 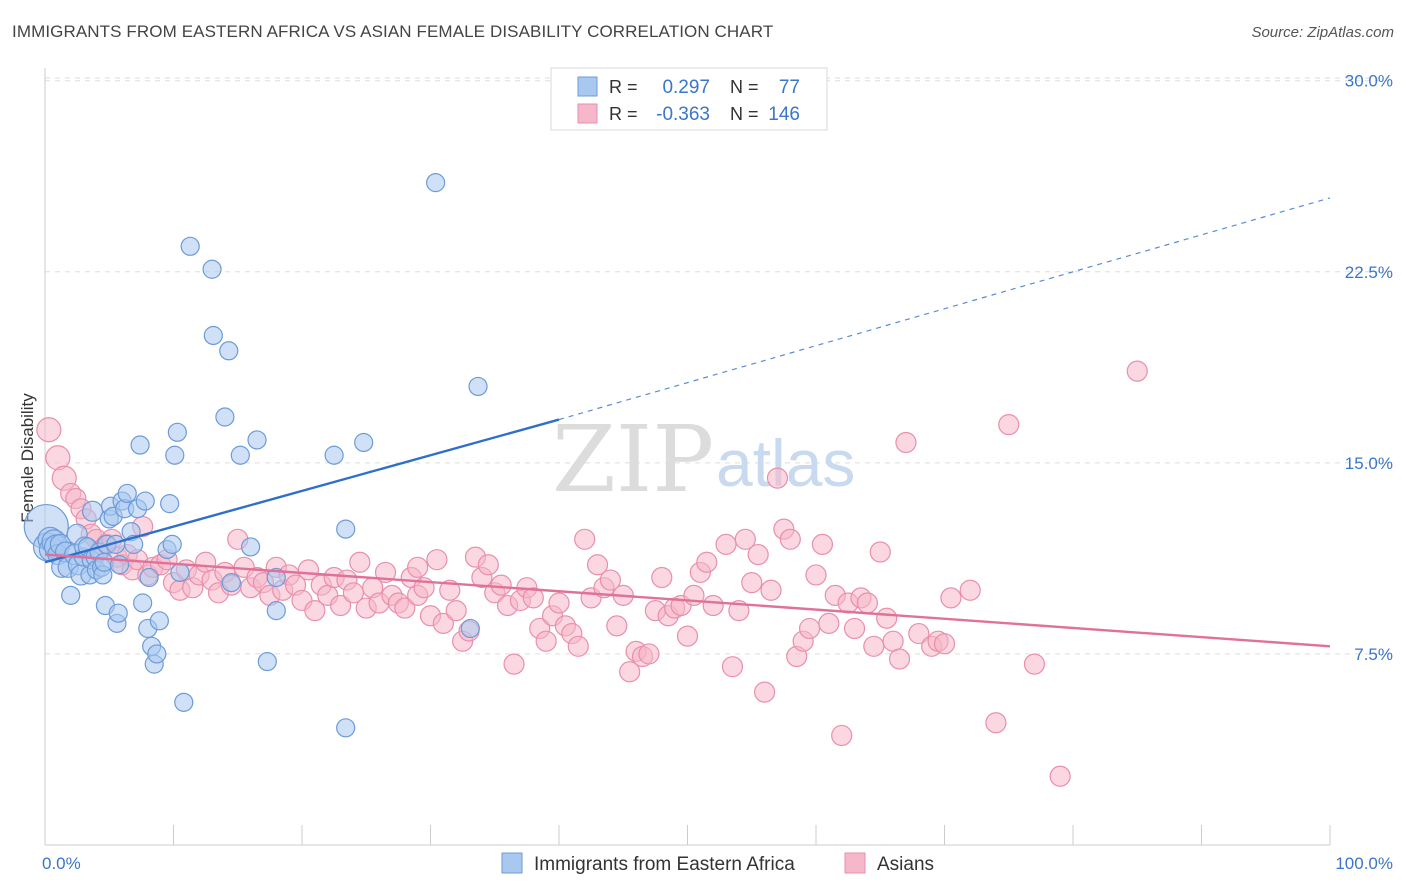 I want to click on source-label: Source: ZipAtlas.com, so click(x=1322, y=32).